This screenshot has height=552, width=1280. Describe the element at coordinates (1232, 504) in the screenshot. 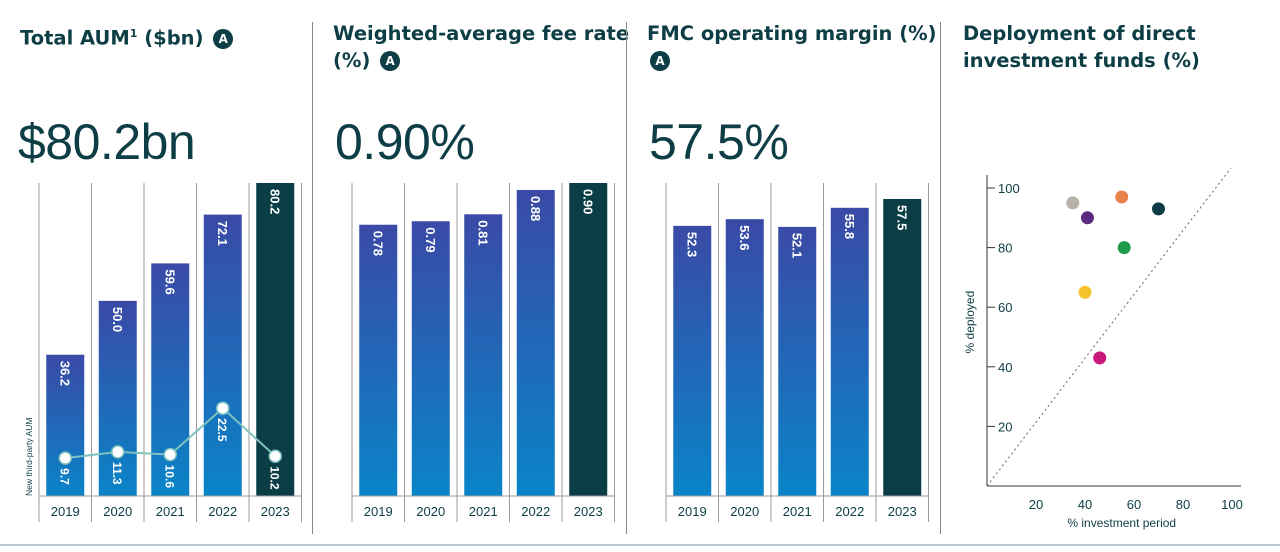

I see `x-tick-label: 100` at that location.